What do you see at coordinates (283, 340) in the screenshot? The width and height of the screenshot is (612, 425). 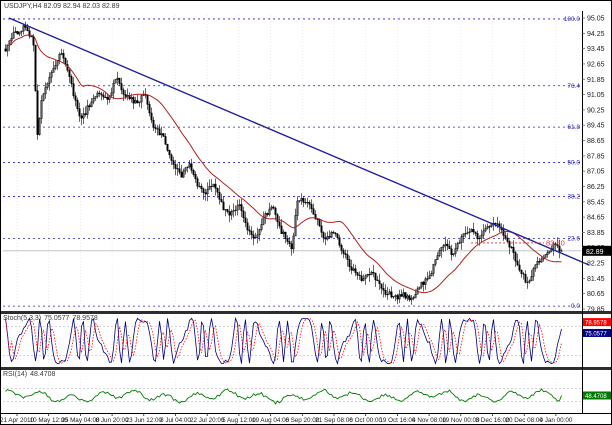 I see `stoch-main-line` at bounding box center [283, 340].